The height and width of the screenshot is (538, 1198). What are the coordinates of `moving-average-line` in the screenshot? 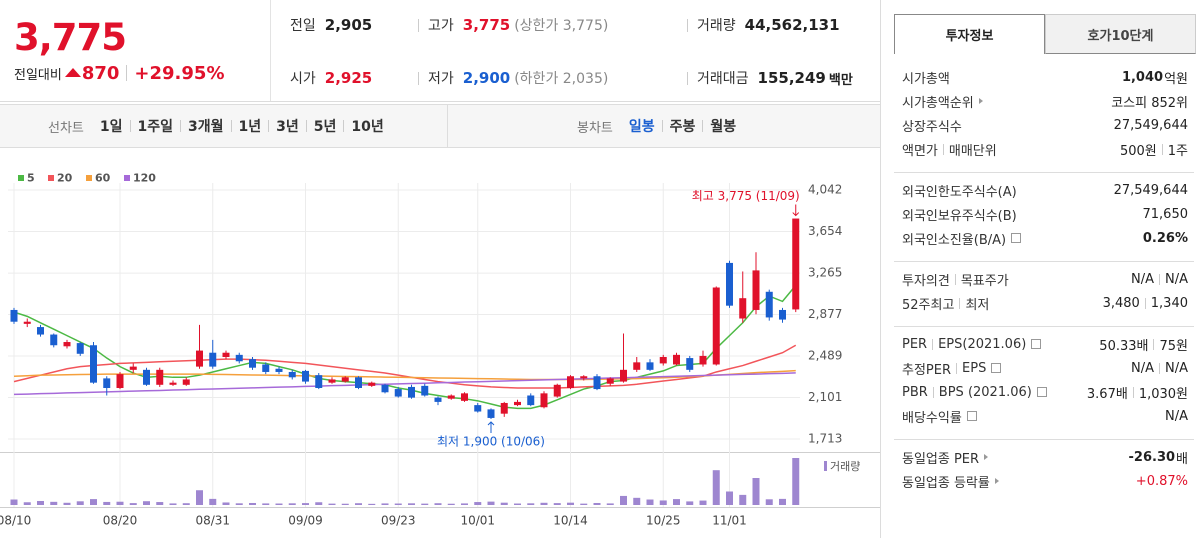 It's located at (404, 384).